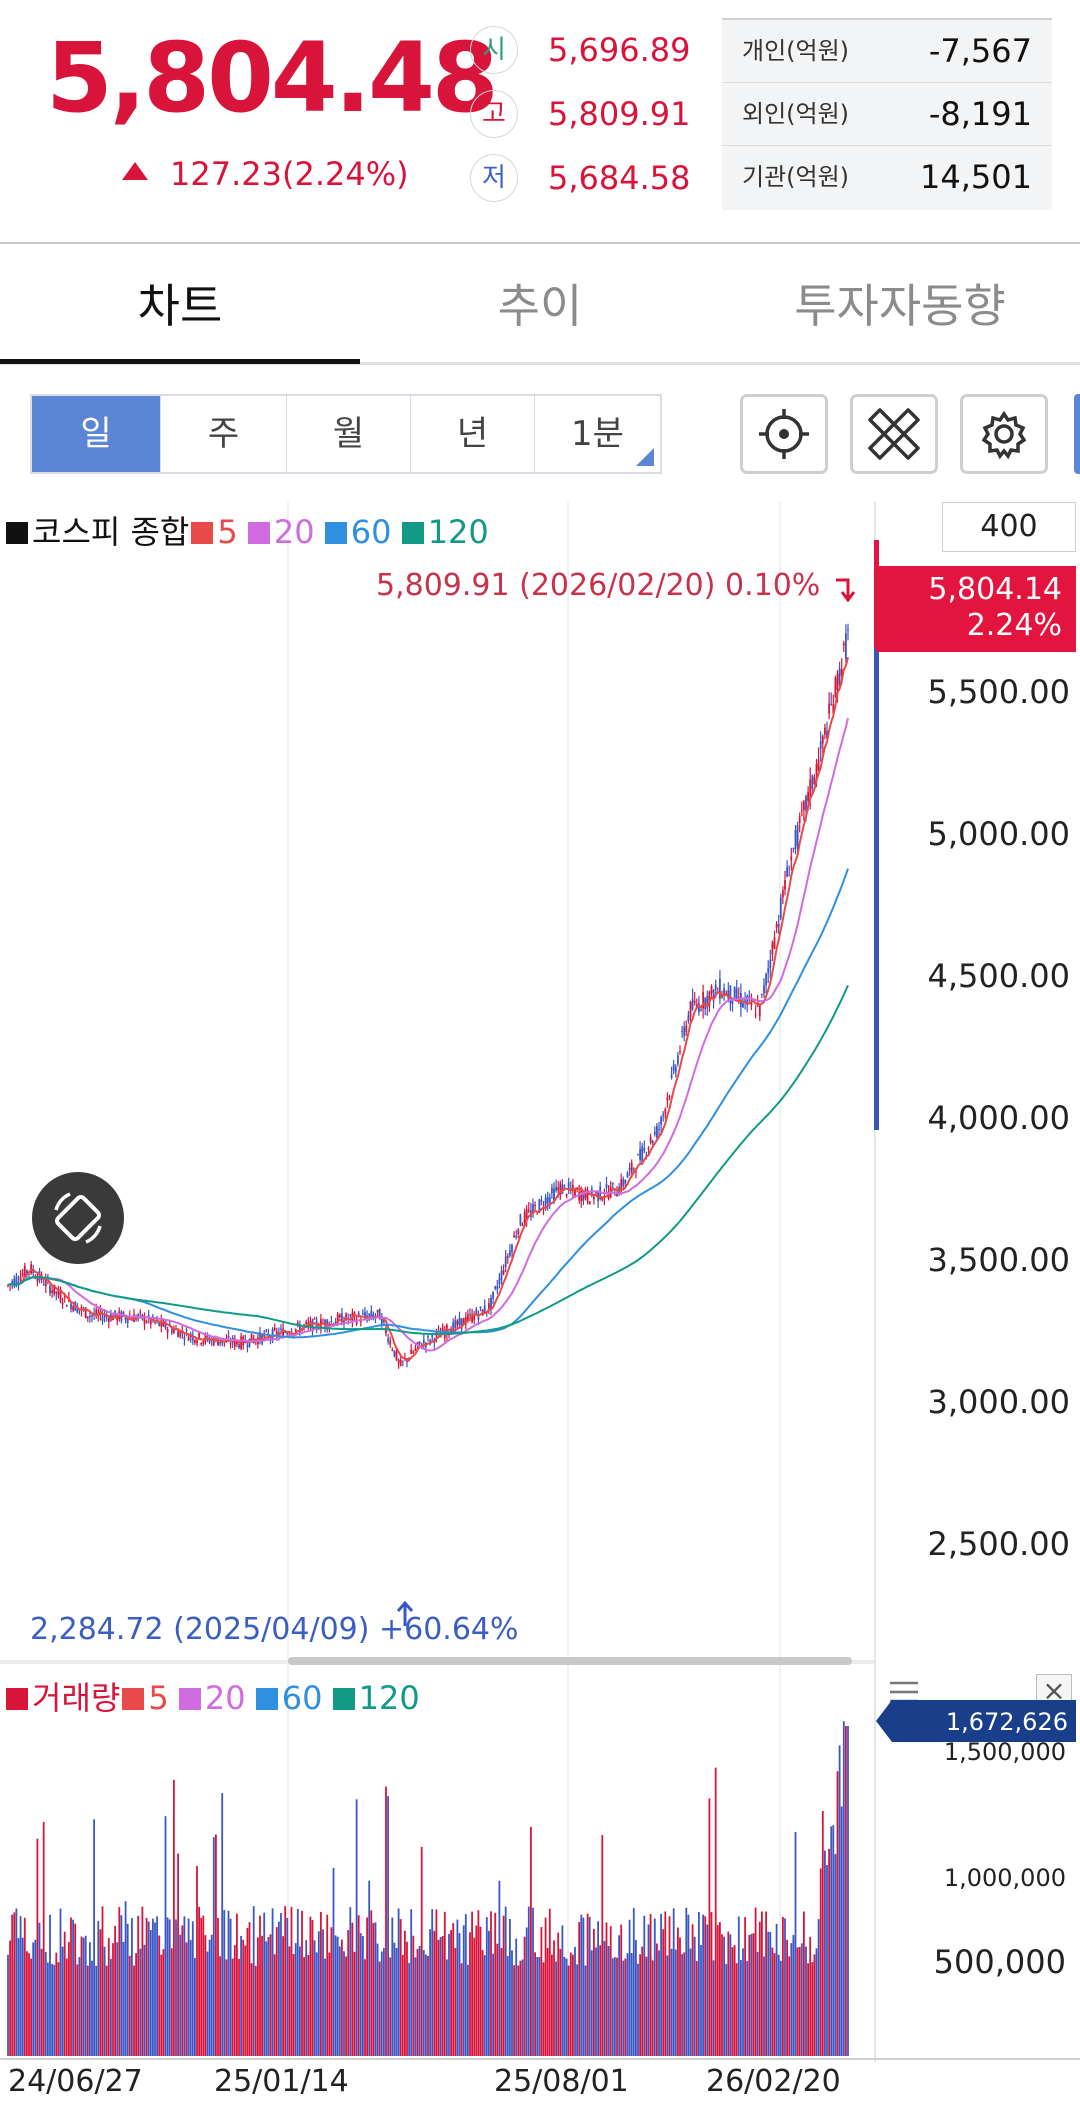 The image size is (1080, 2102). What do you see at coordinates (875, 1282) in the screenshot?
I see `y-axis-border` at bounding box center [875, 1282].